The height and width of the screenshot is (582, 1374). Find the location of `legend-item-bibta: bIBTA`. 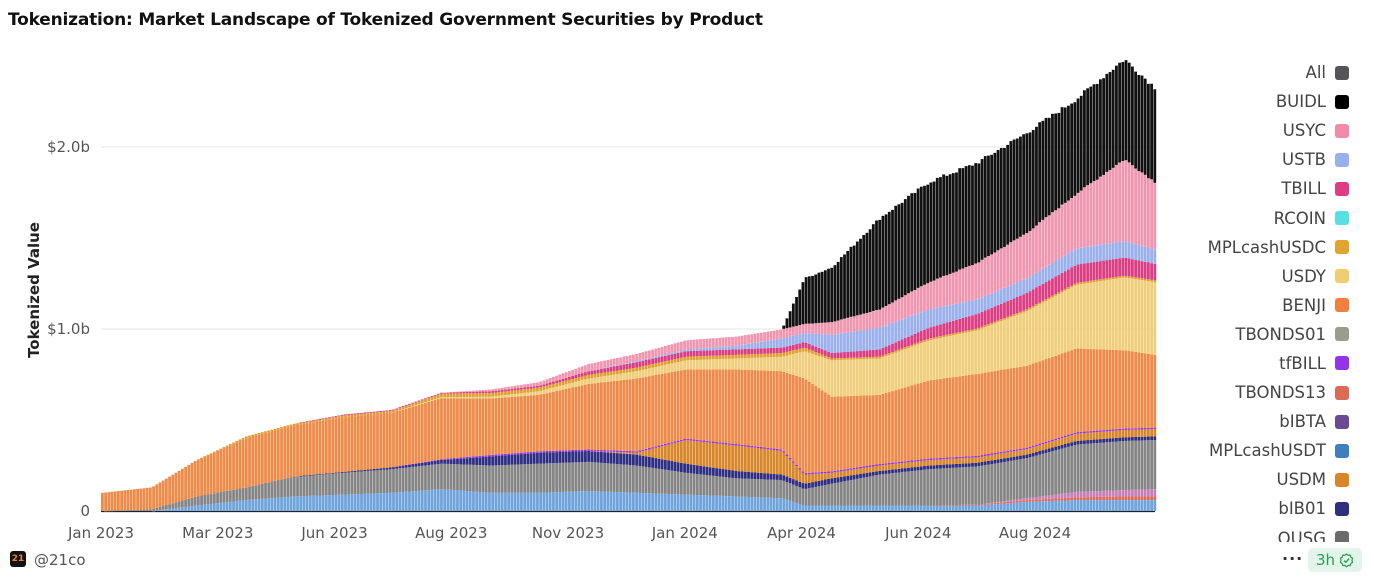

legend-item-bibta: bIBTA is located at coordinates (1278, 421).